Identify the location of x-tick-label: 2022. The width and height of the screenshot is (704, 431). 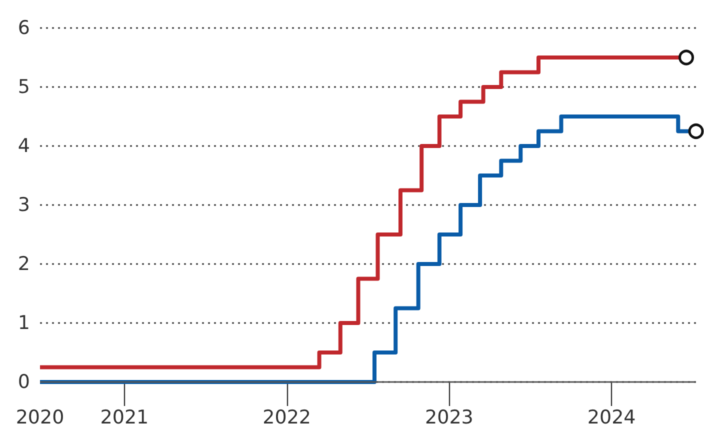
(286, 417).